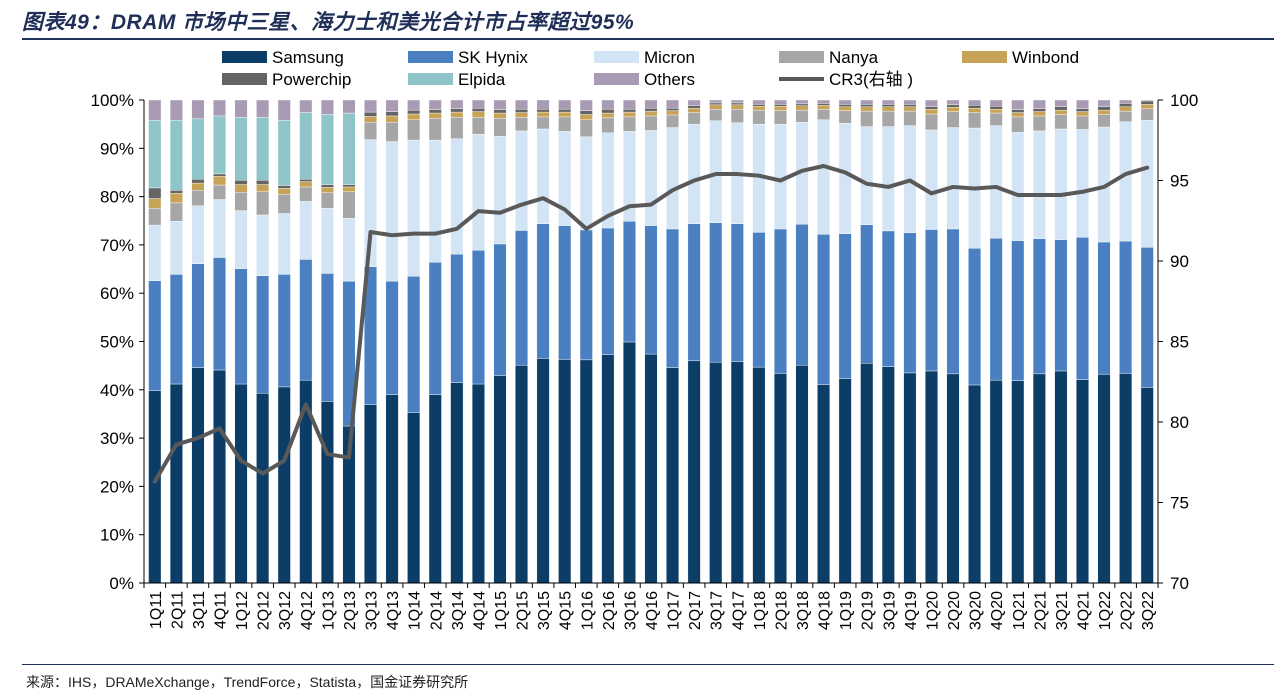 This screenshot has height=697, width=1286. Describe the element at coordinates (1147, 317) in the screenshot. I see `bar-sk-hynix-3q22` at that location.